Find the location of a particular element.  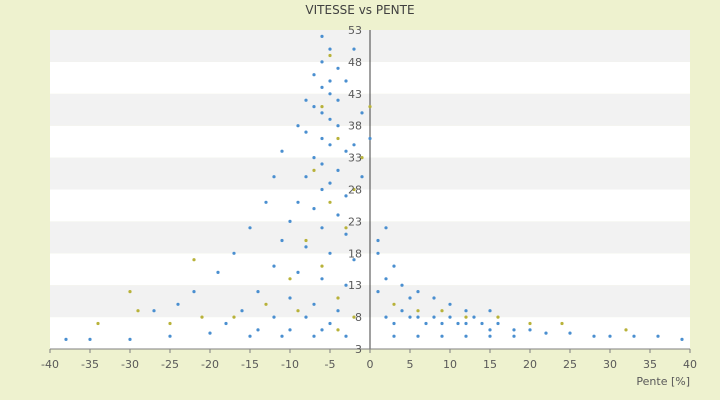

x-tick-label: 25 is located at coordinates (570, 364).